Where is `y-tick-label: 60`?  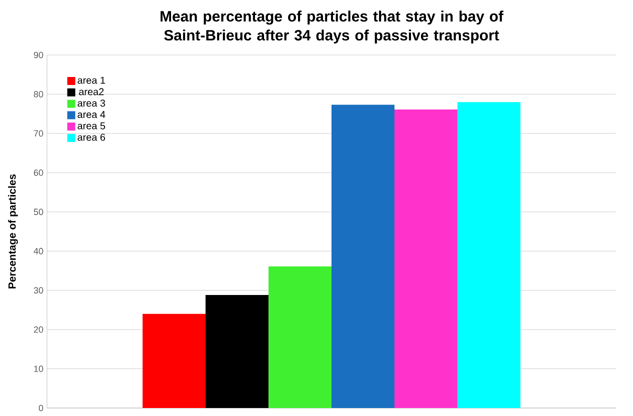
y-tick-label: 60 is located at coordinates (39, 172).